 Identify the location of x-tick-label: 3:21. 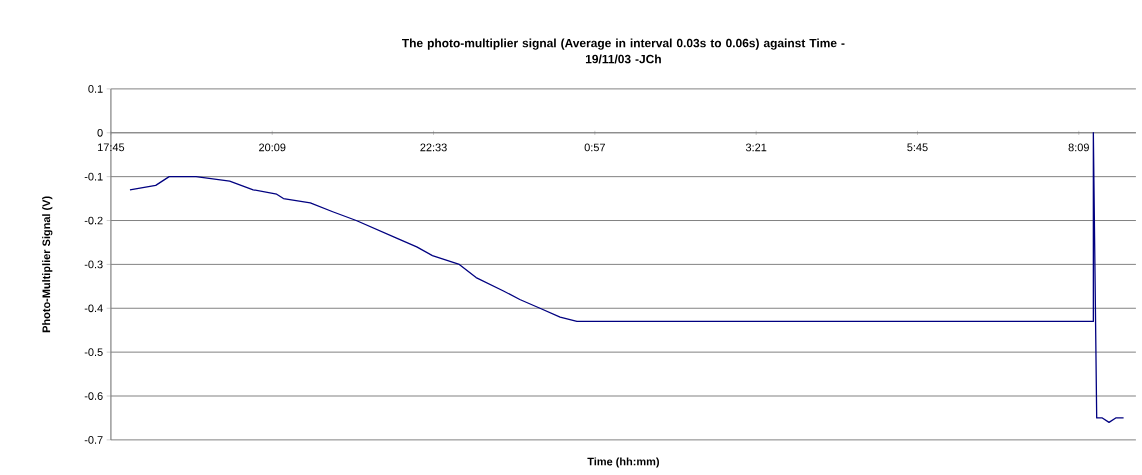
(756, 147).